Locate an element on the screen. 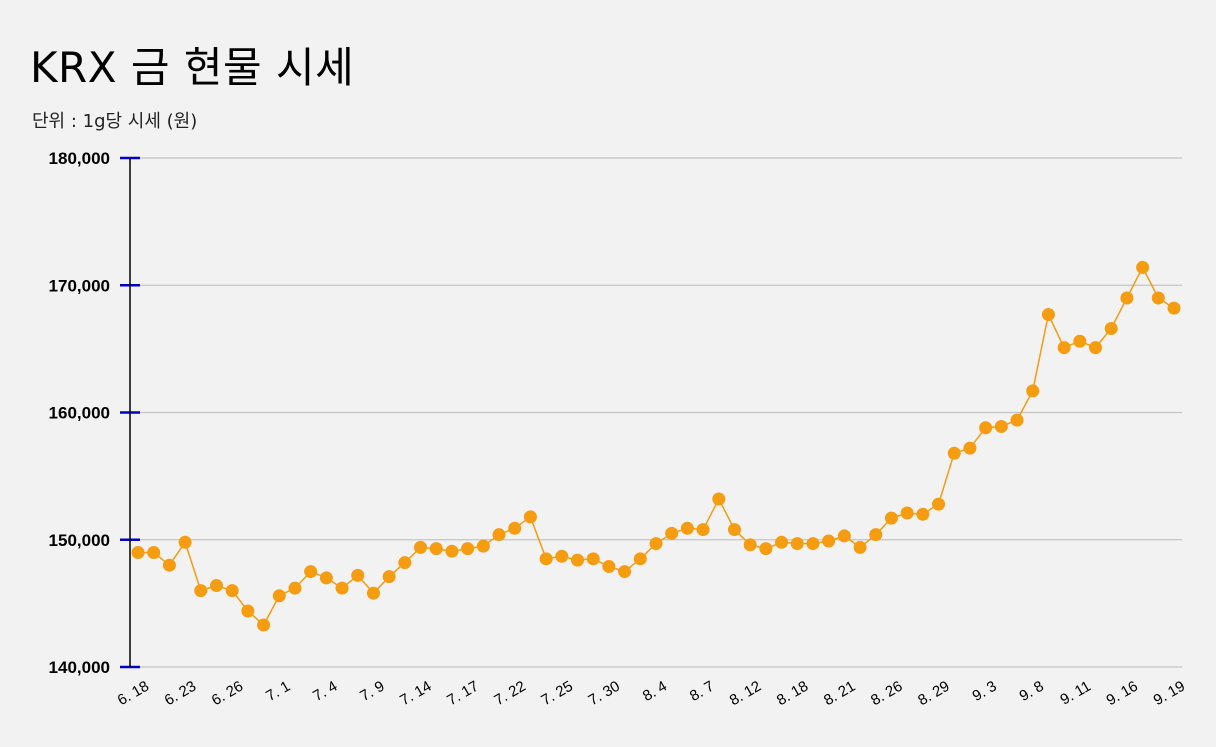 The width and height of the screenshot is (1216, 747). x-tick-label: 7. 22 is located at coordinates (509, 693).